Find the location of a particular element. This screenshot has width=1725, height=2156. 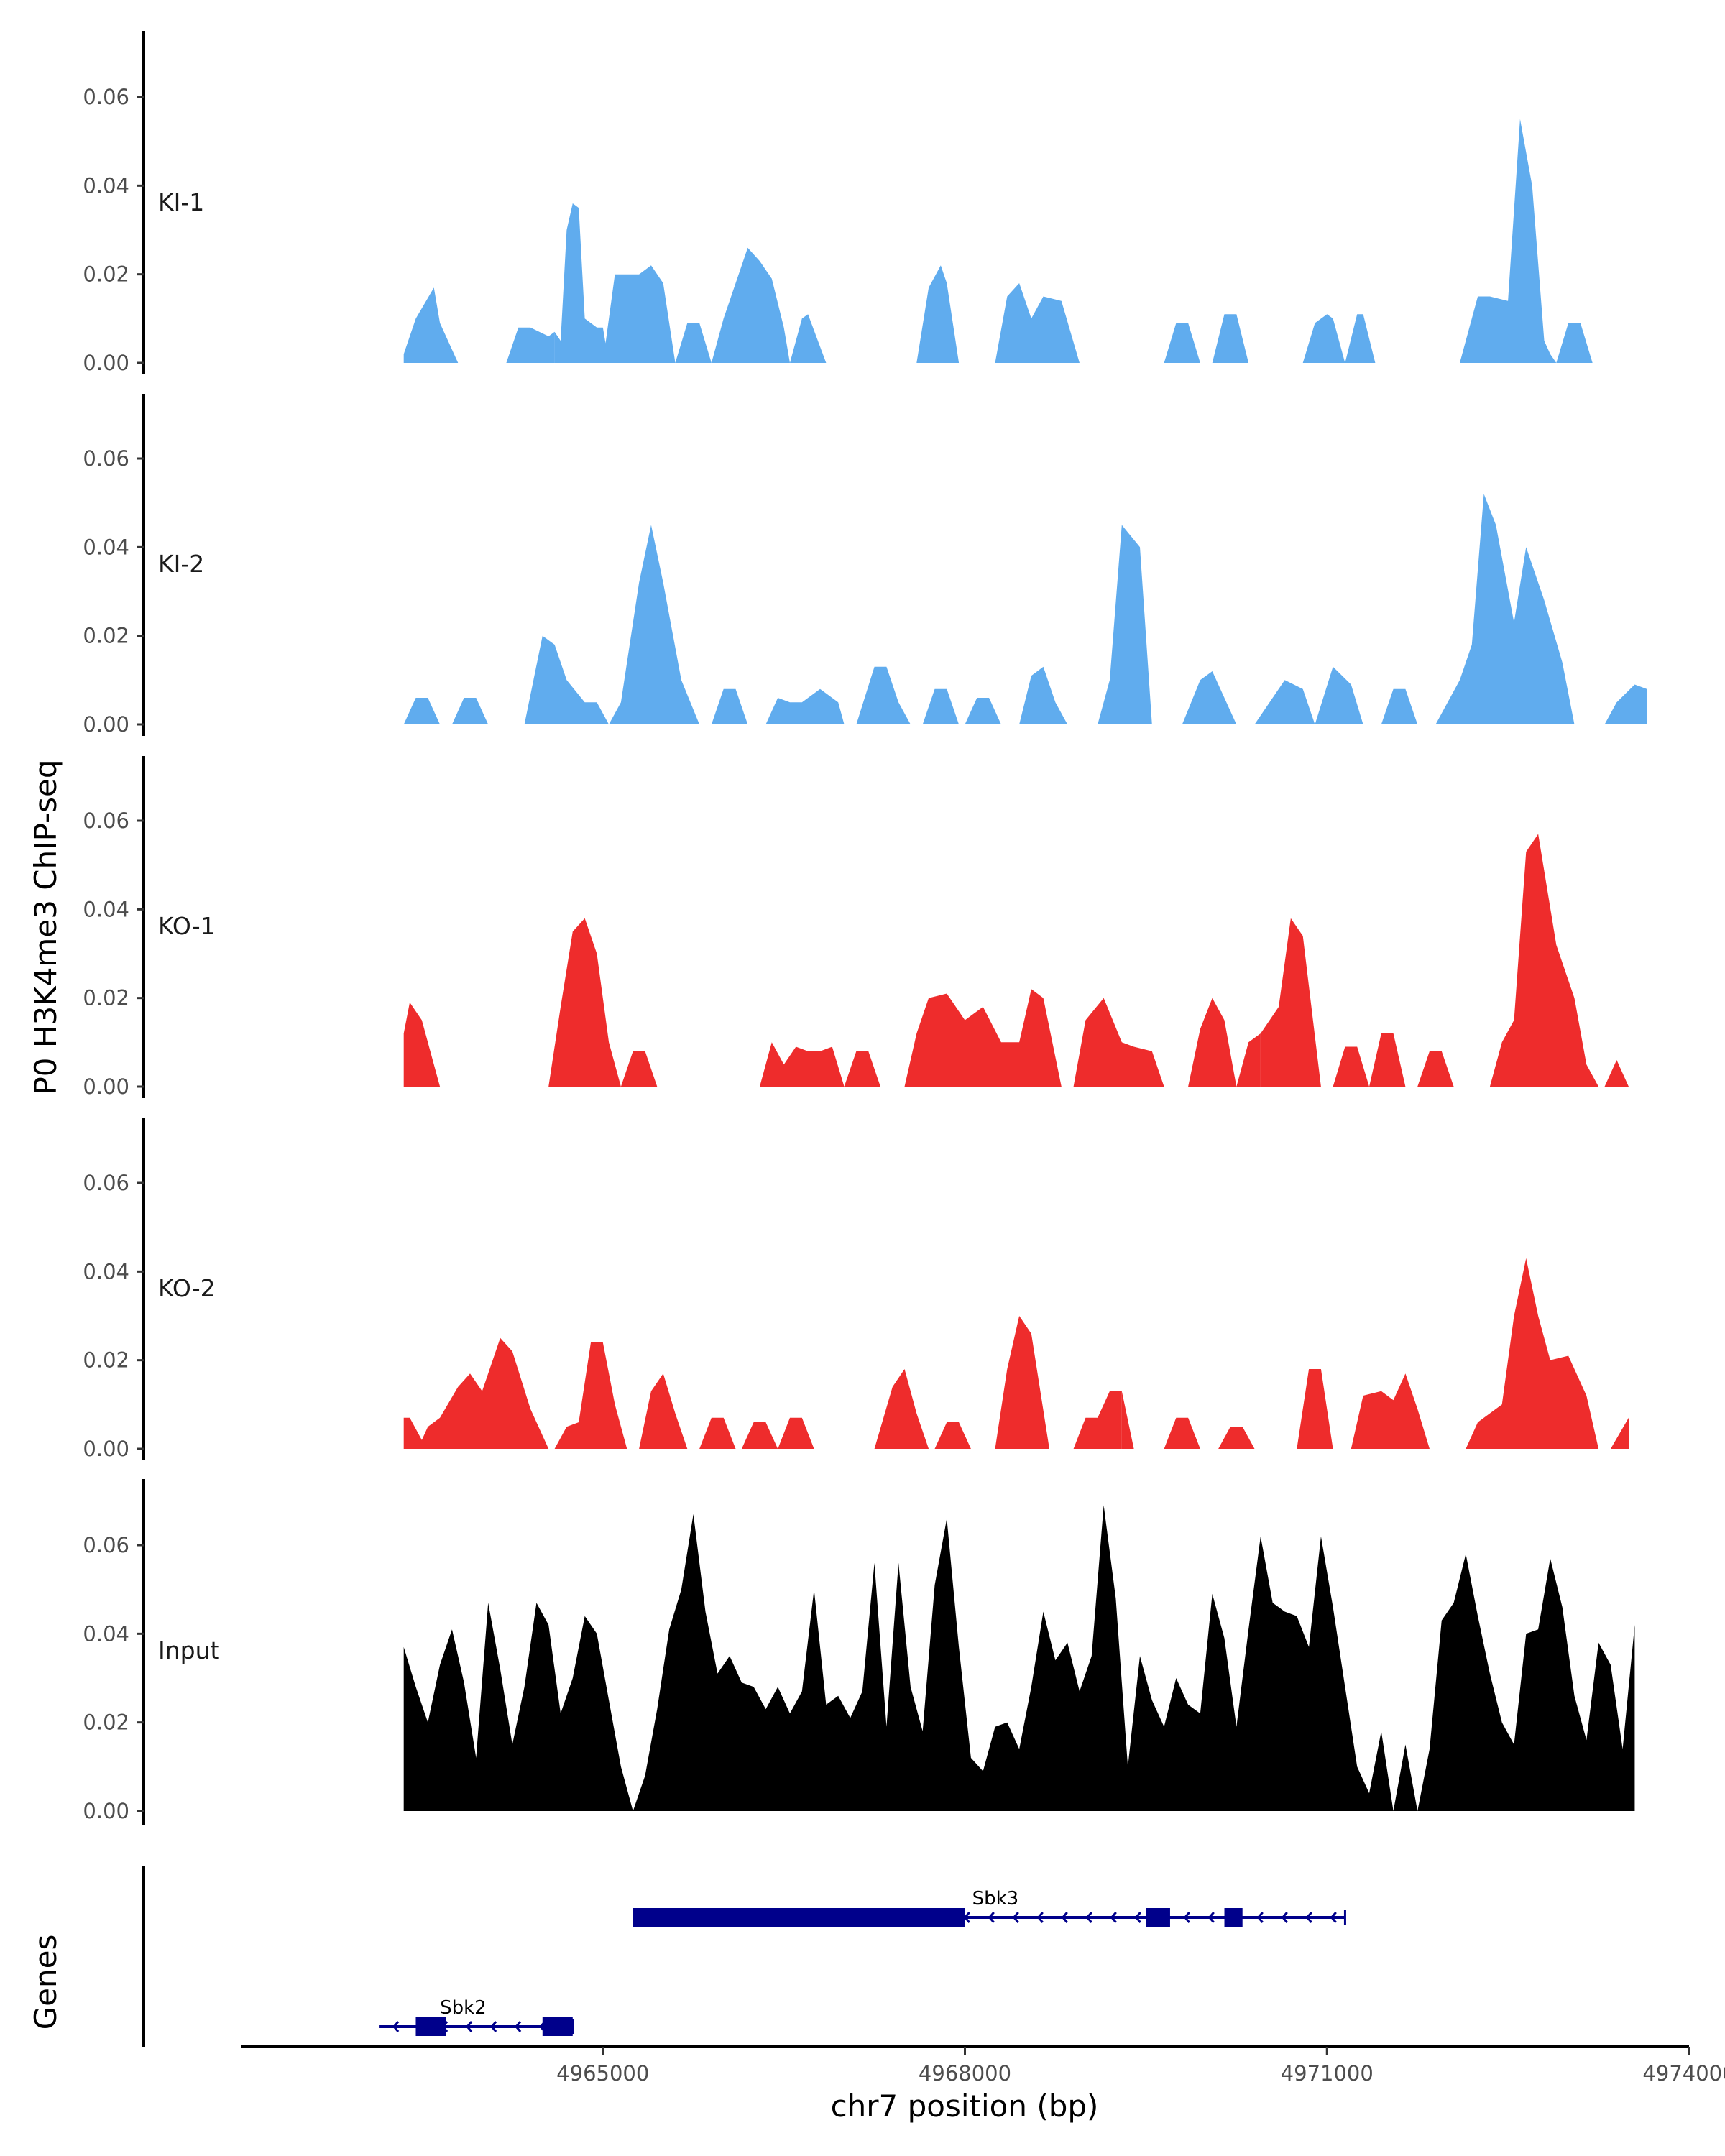

track-ki-1: 0.00 0.02 0.04 0.06 KI-1 is located at coordinates (838, 203).